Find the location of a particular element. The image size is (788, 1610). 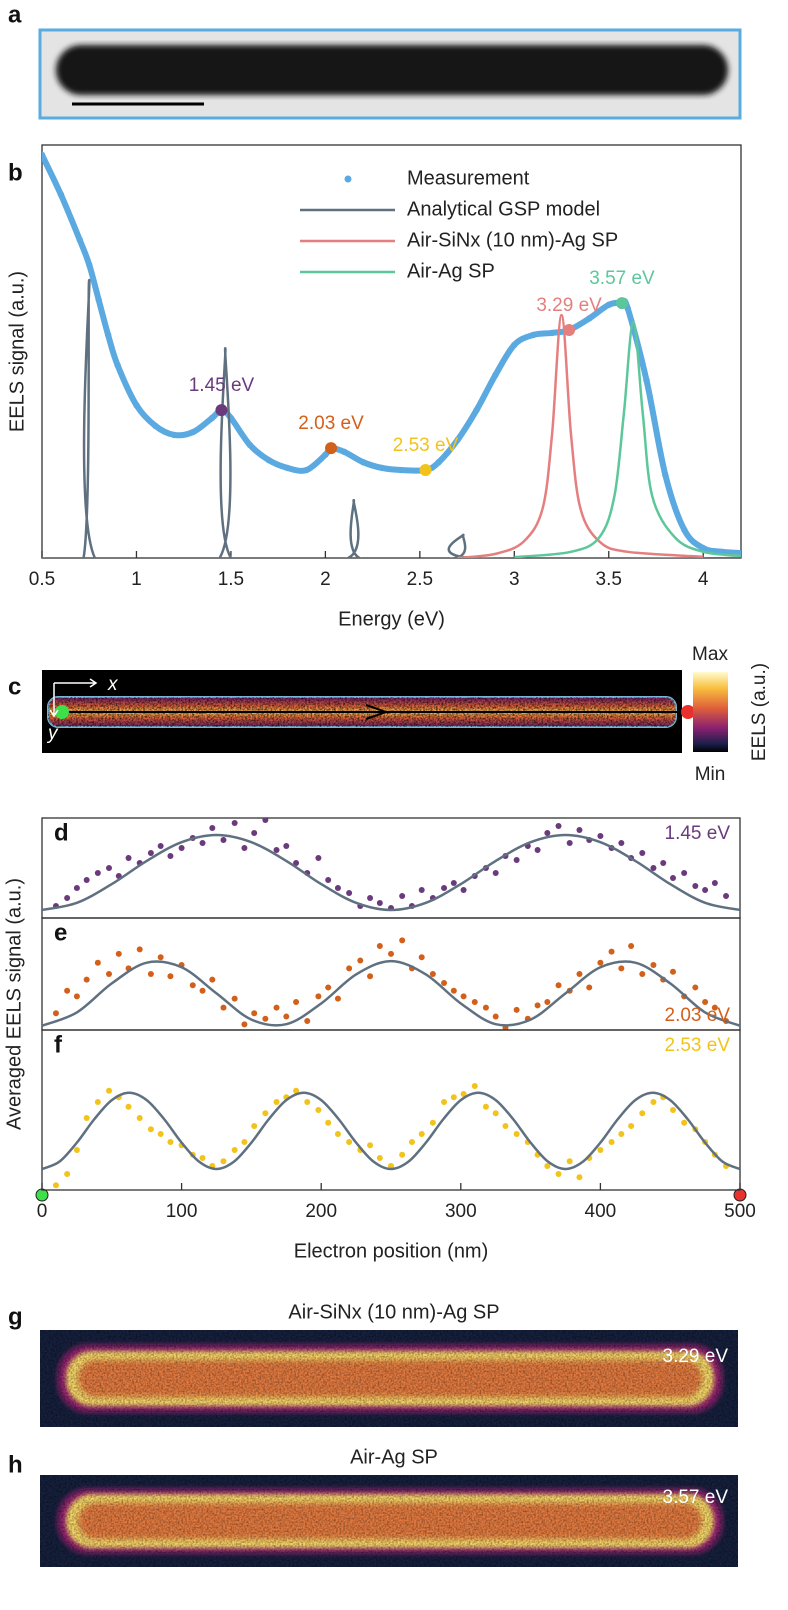

panel-label: c is located at coordinates (14, 686).